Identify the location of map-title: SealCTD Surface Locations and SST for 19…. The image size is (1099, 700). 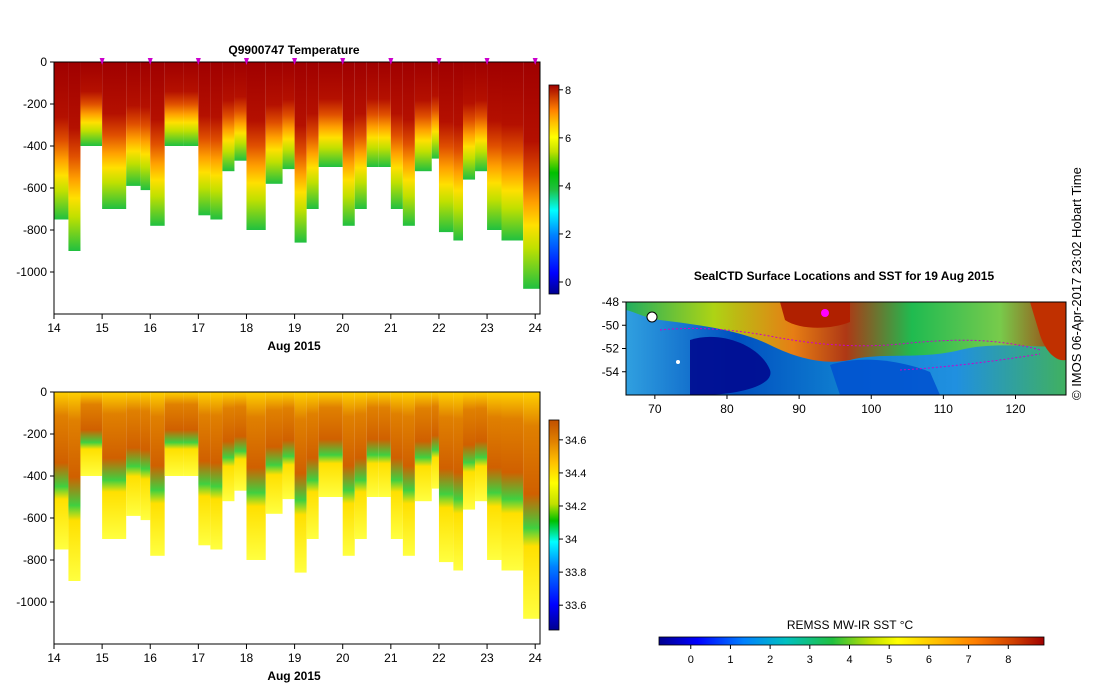
(844, 276).